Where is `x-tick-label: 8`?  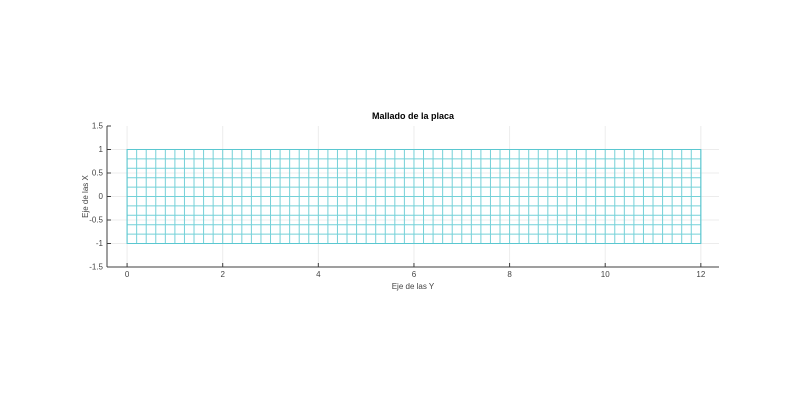
x-tick-label: 8 is located at coordinates (509, 274).